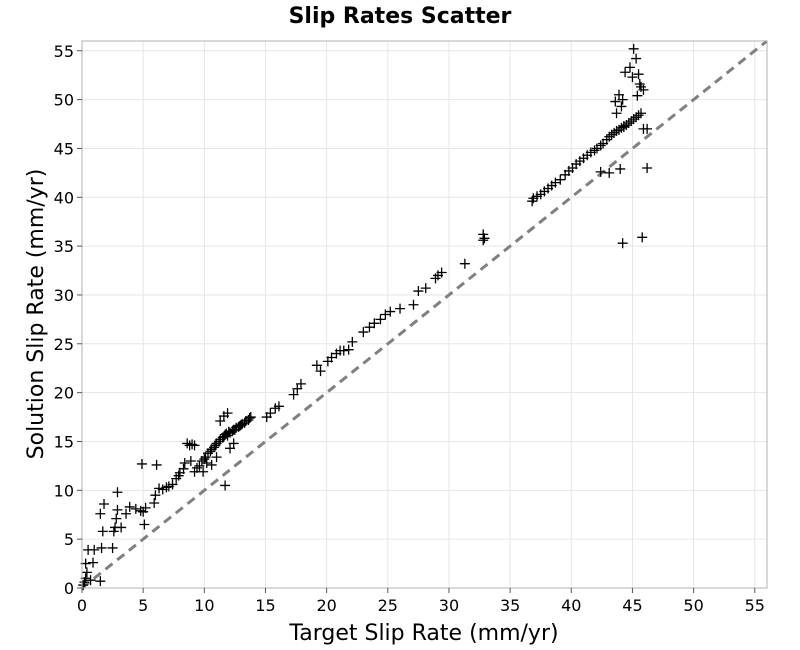 Image resolution: width=800 pixels, height=650 pixels. Describe the element at coordinates (632, 605) in the screenshot. I see `x-tick-label: 45` at that location.